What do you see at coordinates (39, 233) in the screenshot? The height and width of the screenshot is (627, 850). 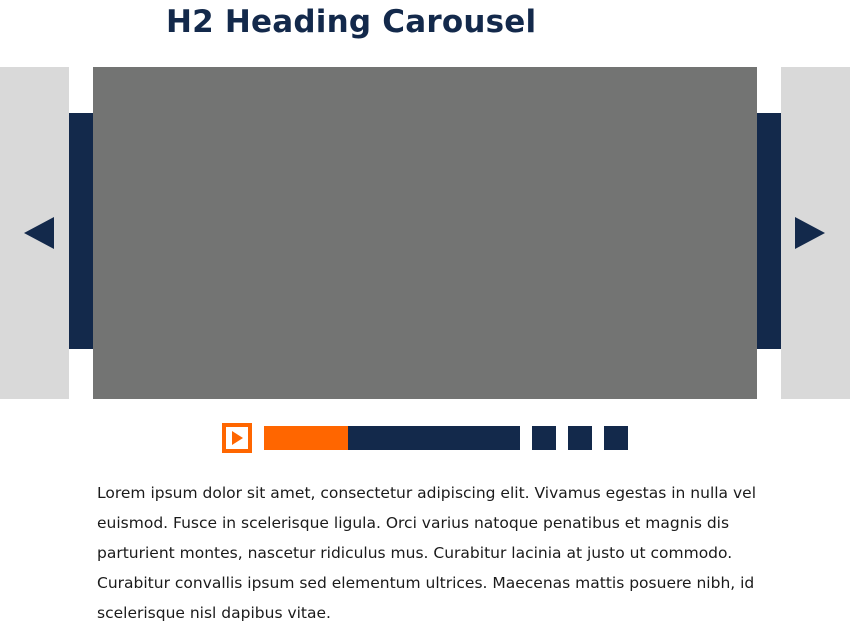 I see `triangle-left-icon` at bounding box center [39, 233].